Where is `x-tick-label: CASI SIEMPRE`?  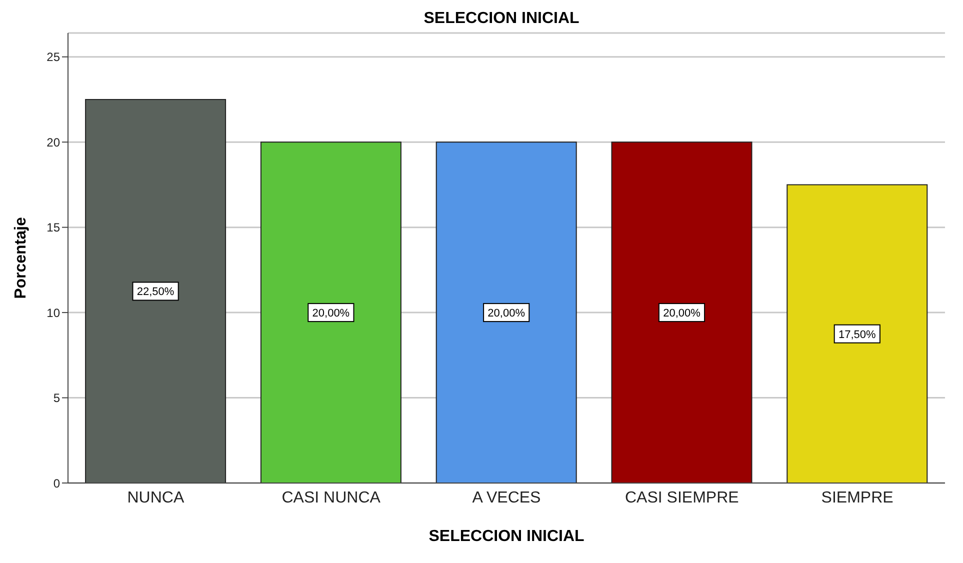 x-tick-label: CASI SIEMPRE is located at coordinates (681, 497).